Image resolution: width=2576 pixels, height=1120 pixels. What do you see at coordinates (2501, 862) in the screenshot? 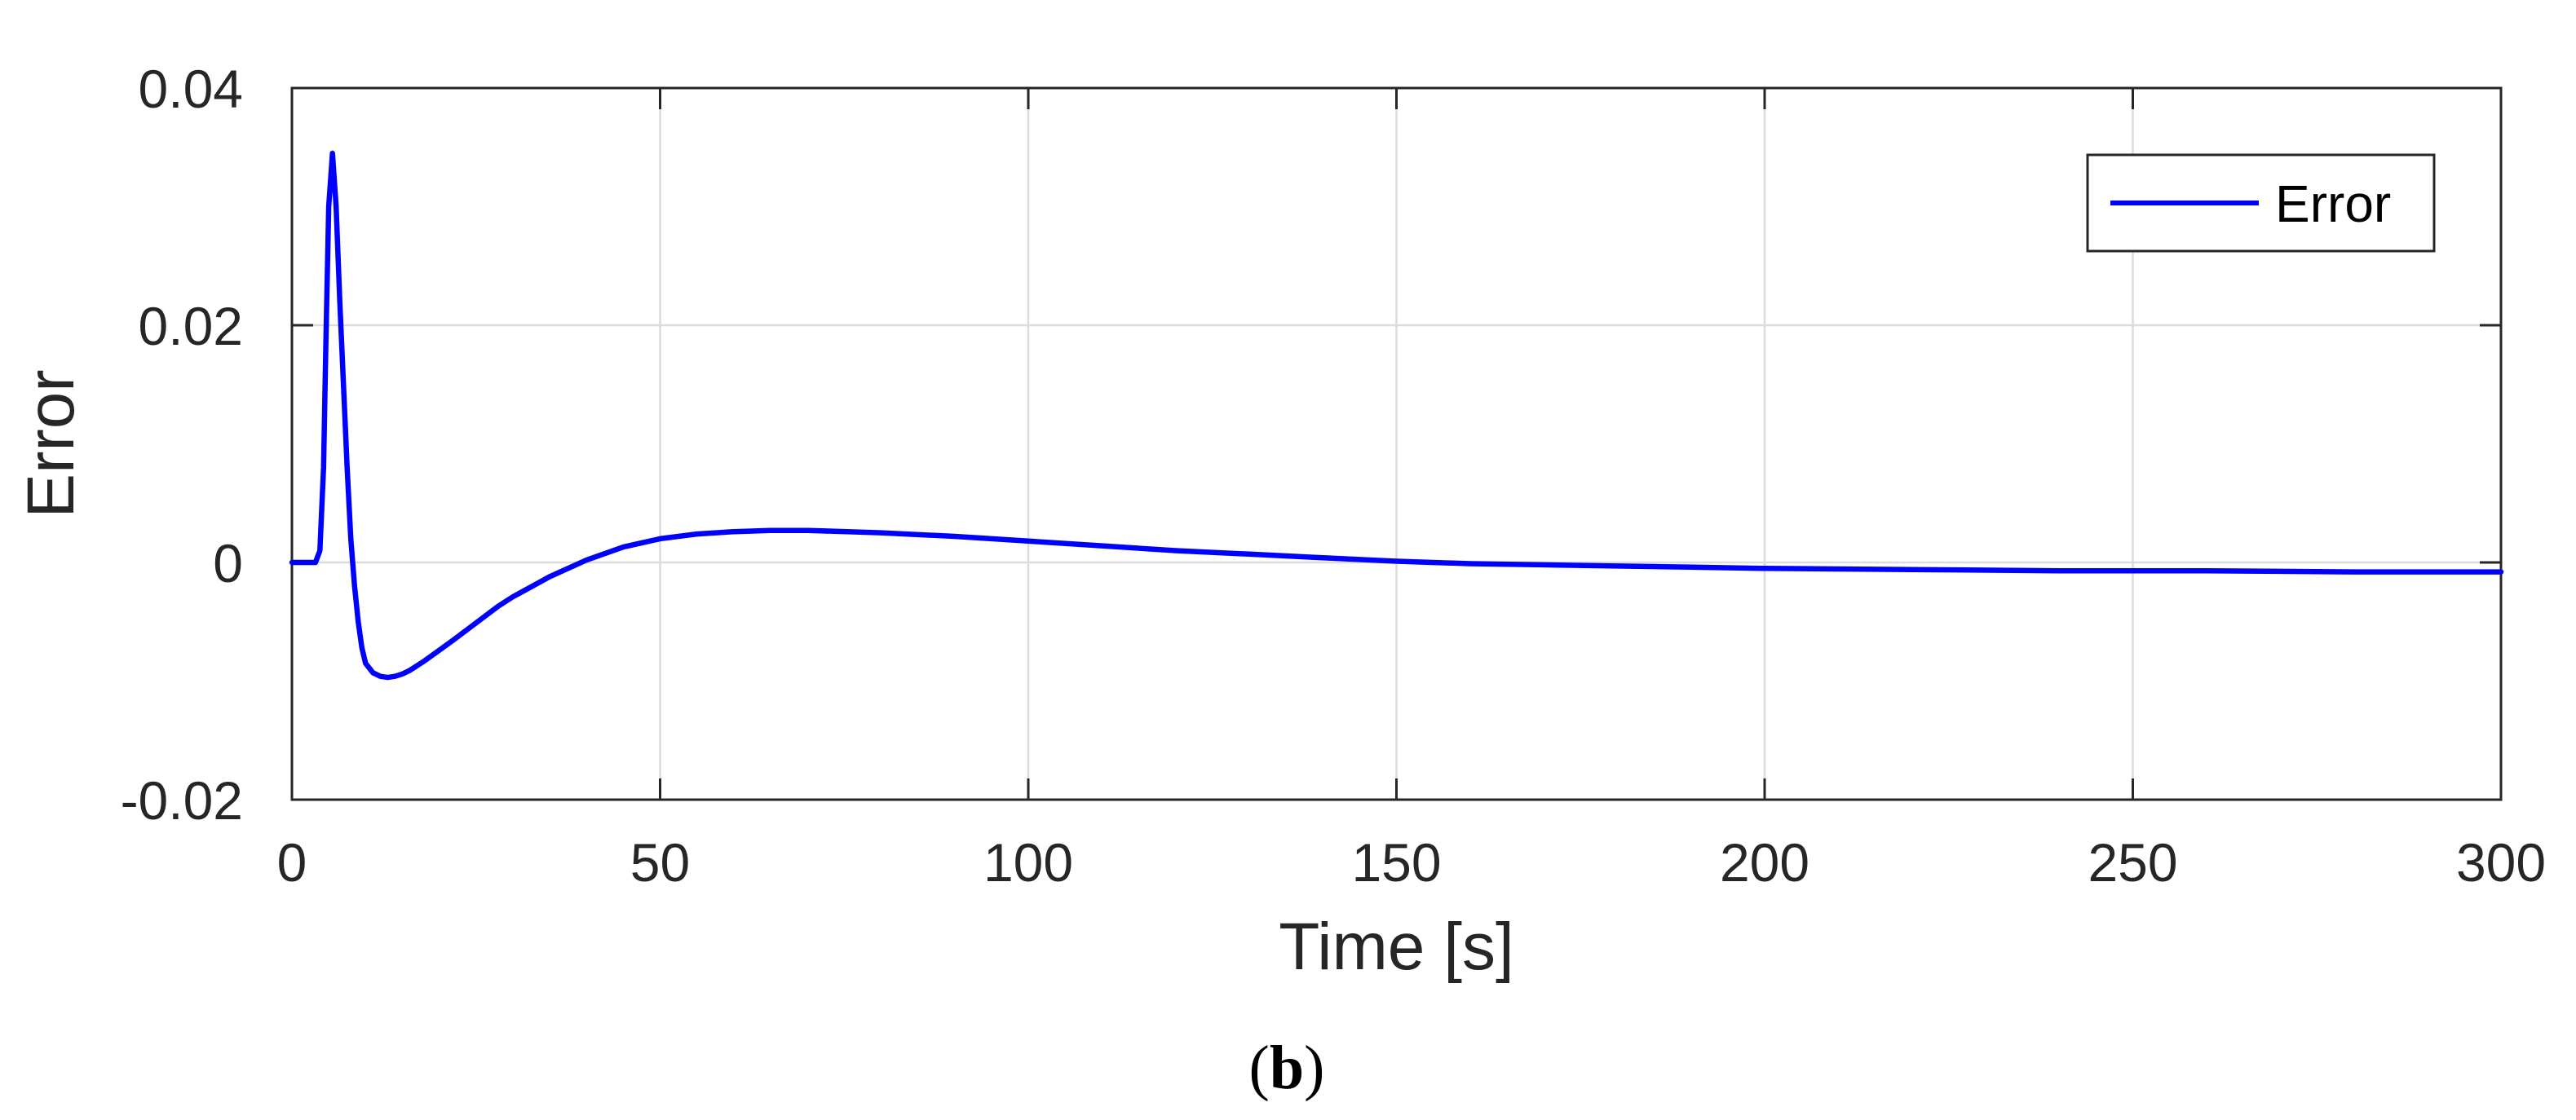
I see `x-tick-label: 300` at bounding box center [2501, 862].